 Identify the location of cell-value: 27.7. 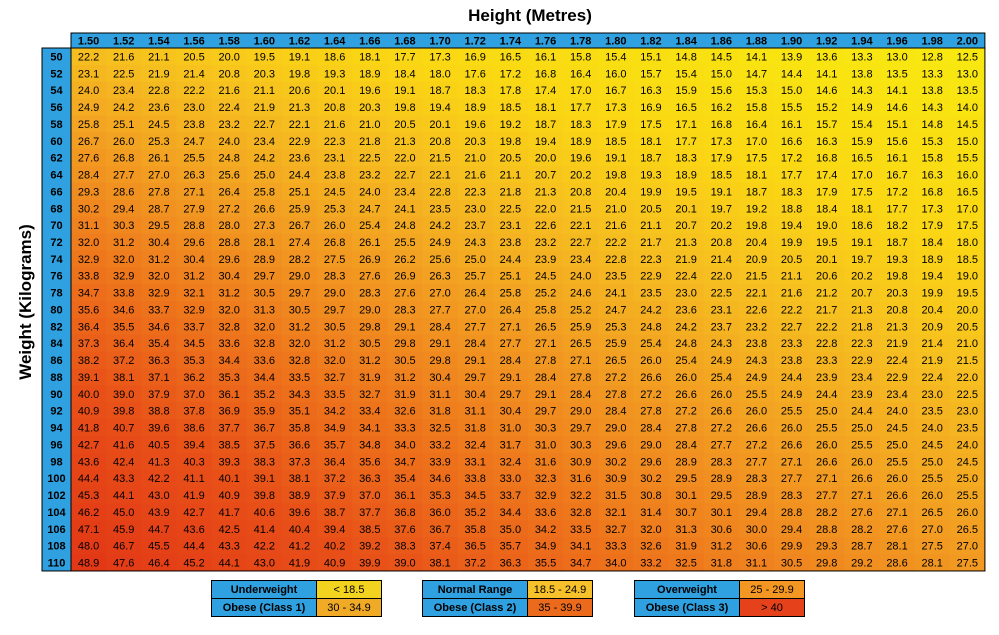
(826, 496).